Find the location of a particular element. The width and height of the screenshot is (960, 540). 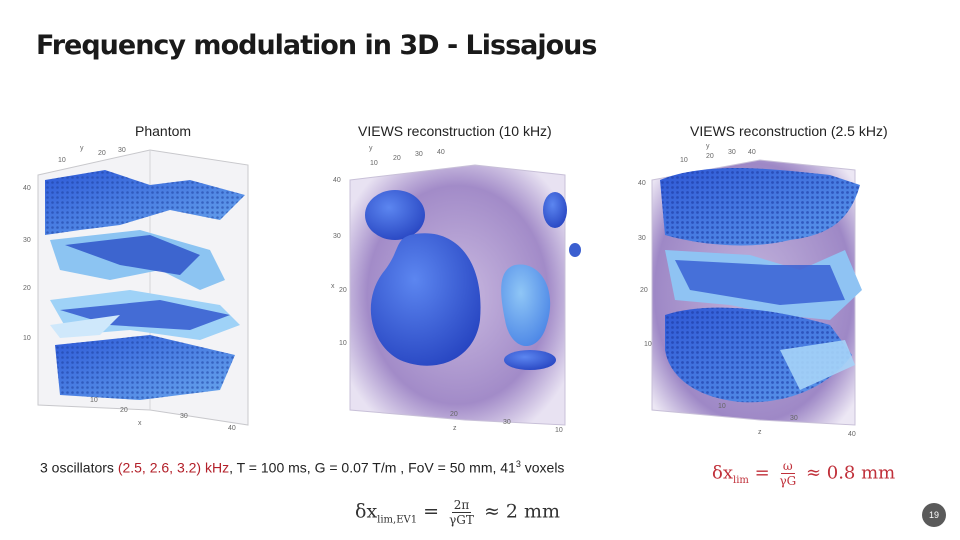

panel-label-views-10khz: VIEWS reconstruction (10 kHz) is located at coordinates (455, 131).